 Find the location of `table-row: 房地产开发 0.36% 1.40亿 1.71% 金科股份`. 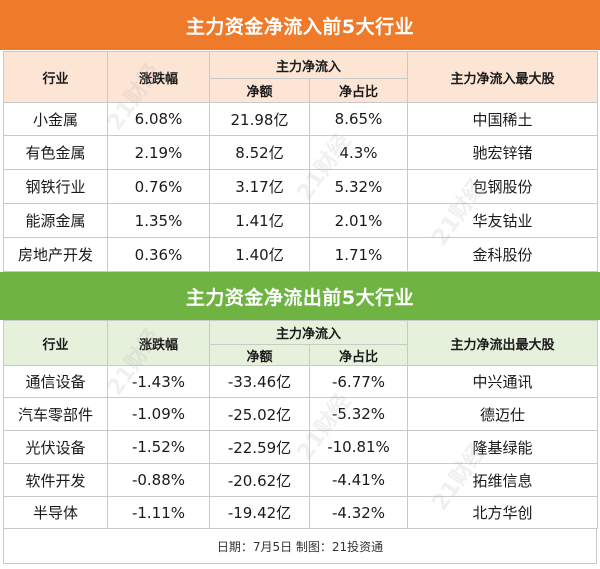

table-row: 房地产开发 0.36% 1.40亿 1.71% 金科股份 is located at coordinates (301, 254).